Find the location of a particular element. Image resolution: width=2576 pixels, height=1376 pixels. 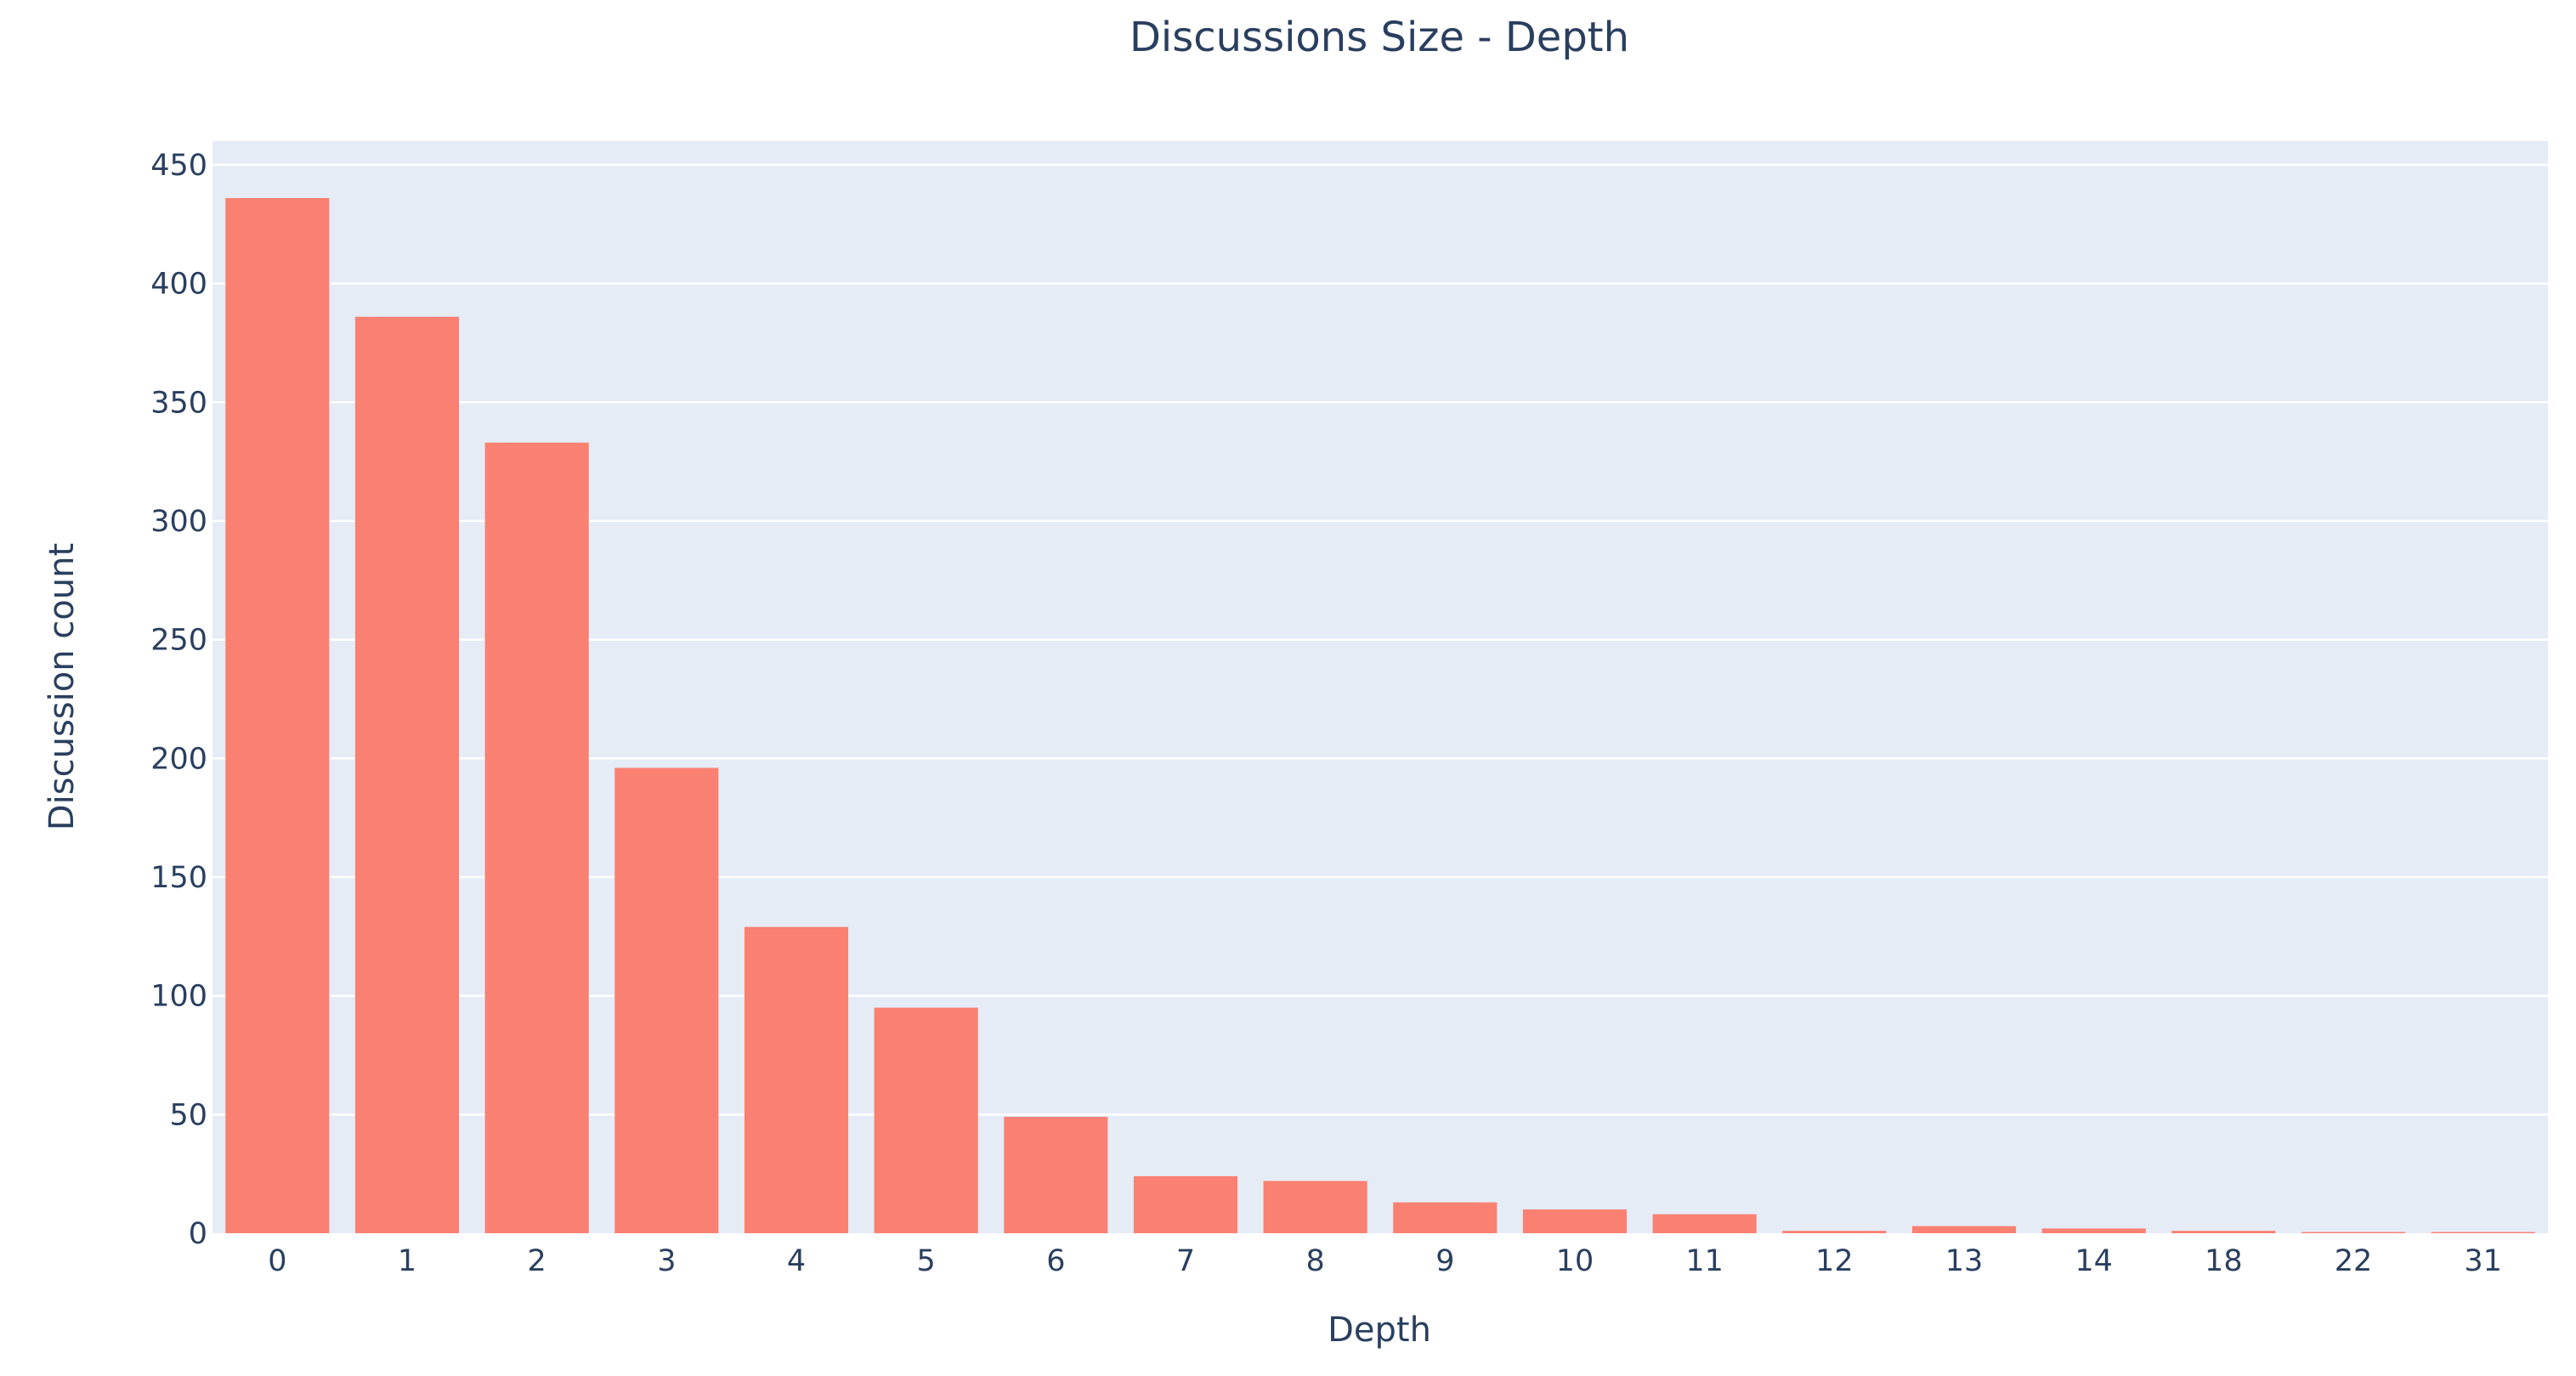

y-tick-label: 150 is located at coordinates (178, 878).